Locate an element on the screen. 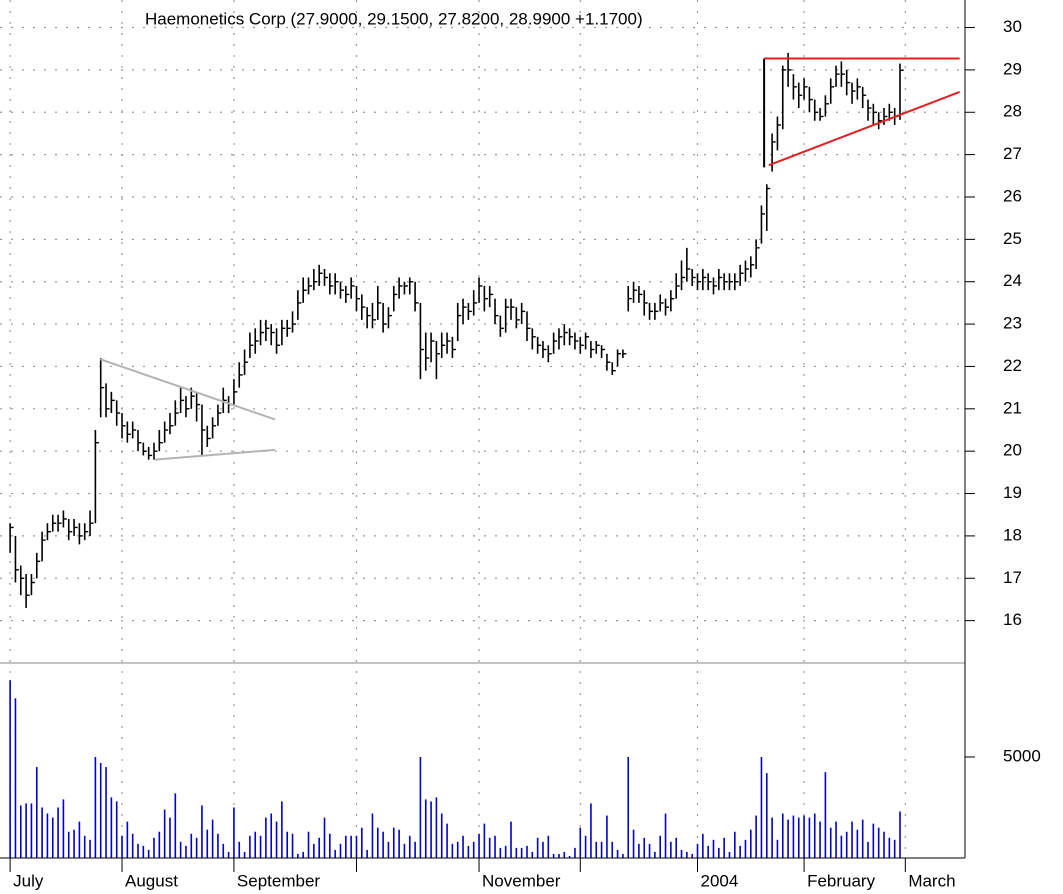 The image size is (1063, 894). y-tick-label: 18 is located at coordinates (1012, 534).